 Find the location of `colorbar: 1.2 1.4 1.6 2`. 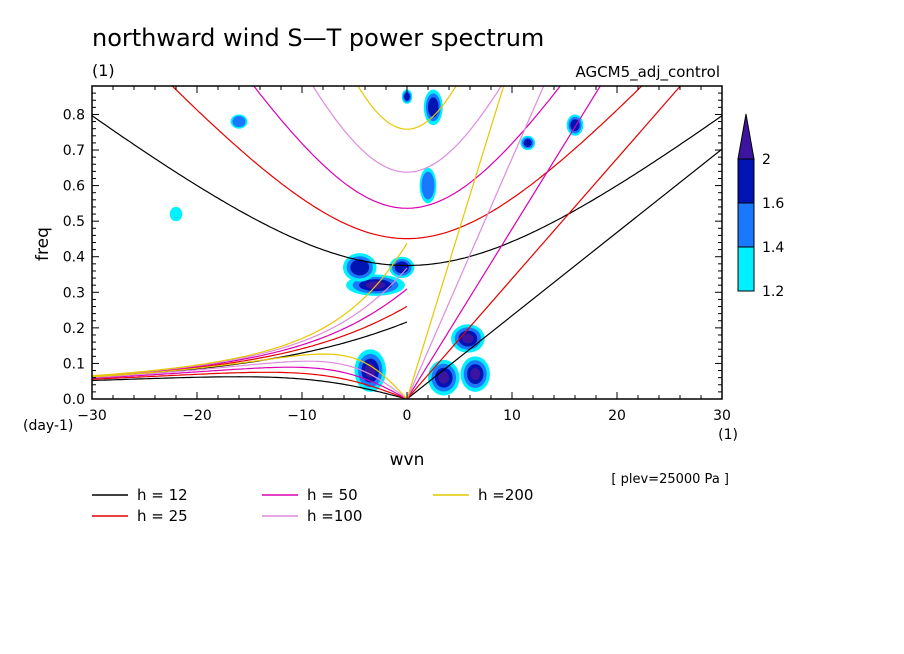

colorbar: 1.2 1.4 1.6 2 is located at coordinates (760, 206).